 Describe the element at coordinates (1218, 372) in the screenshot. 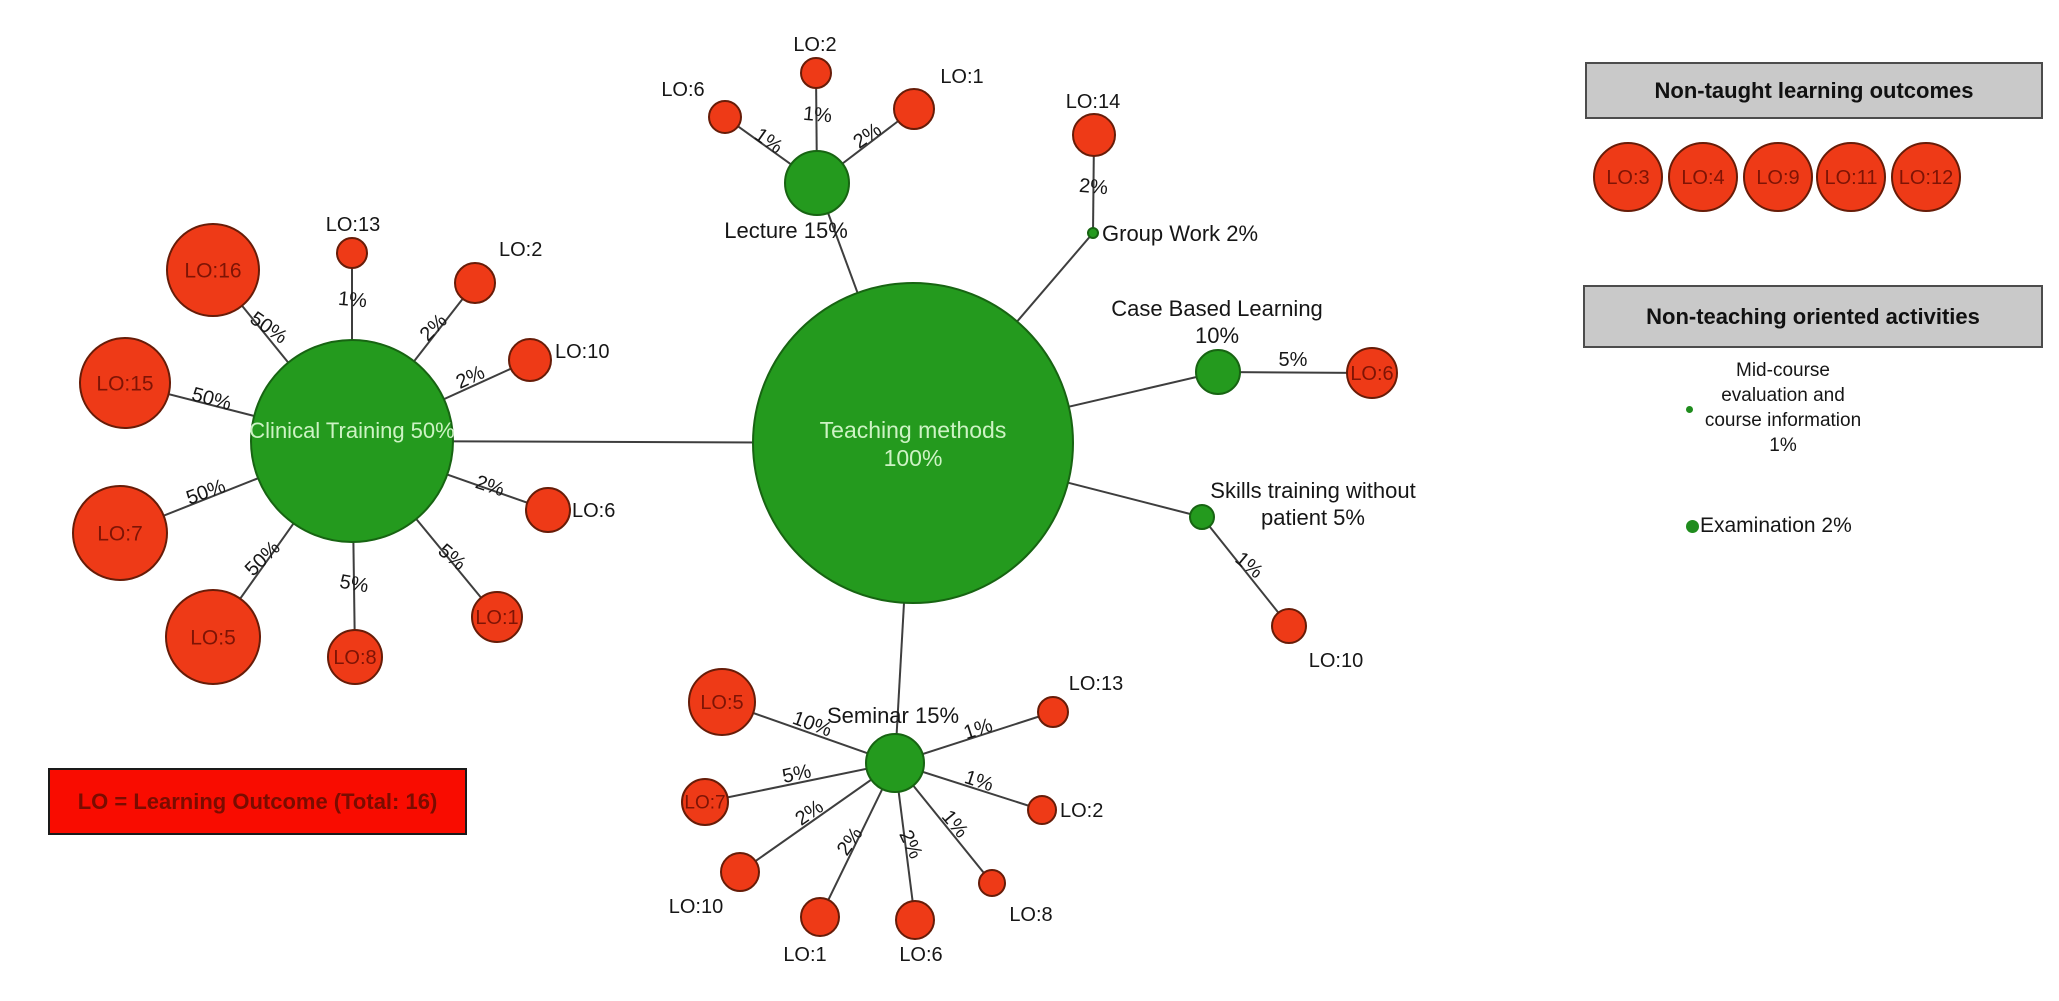

I see `node-case-based-learning` at that location.